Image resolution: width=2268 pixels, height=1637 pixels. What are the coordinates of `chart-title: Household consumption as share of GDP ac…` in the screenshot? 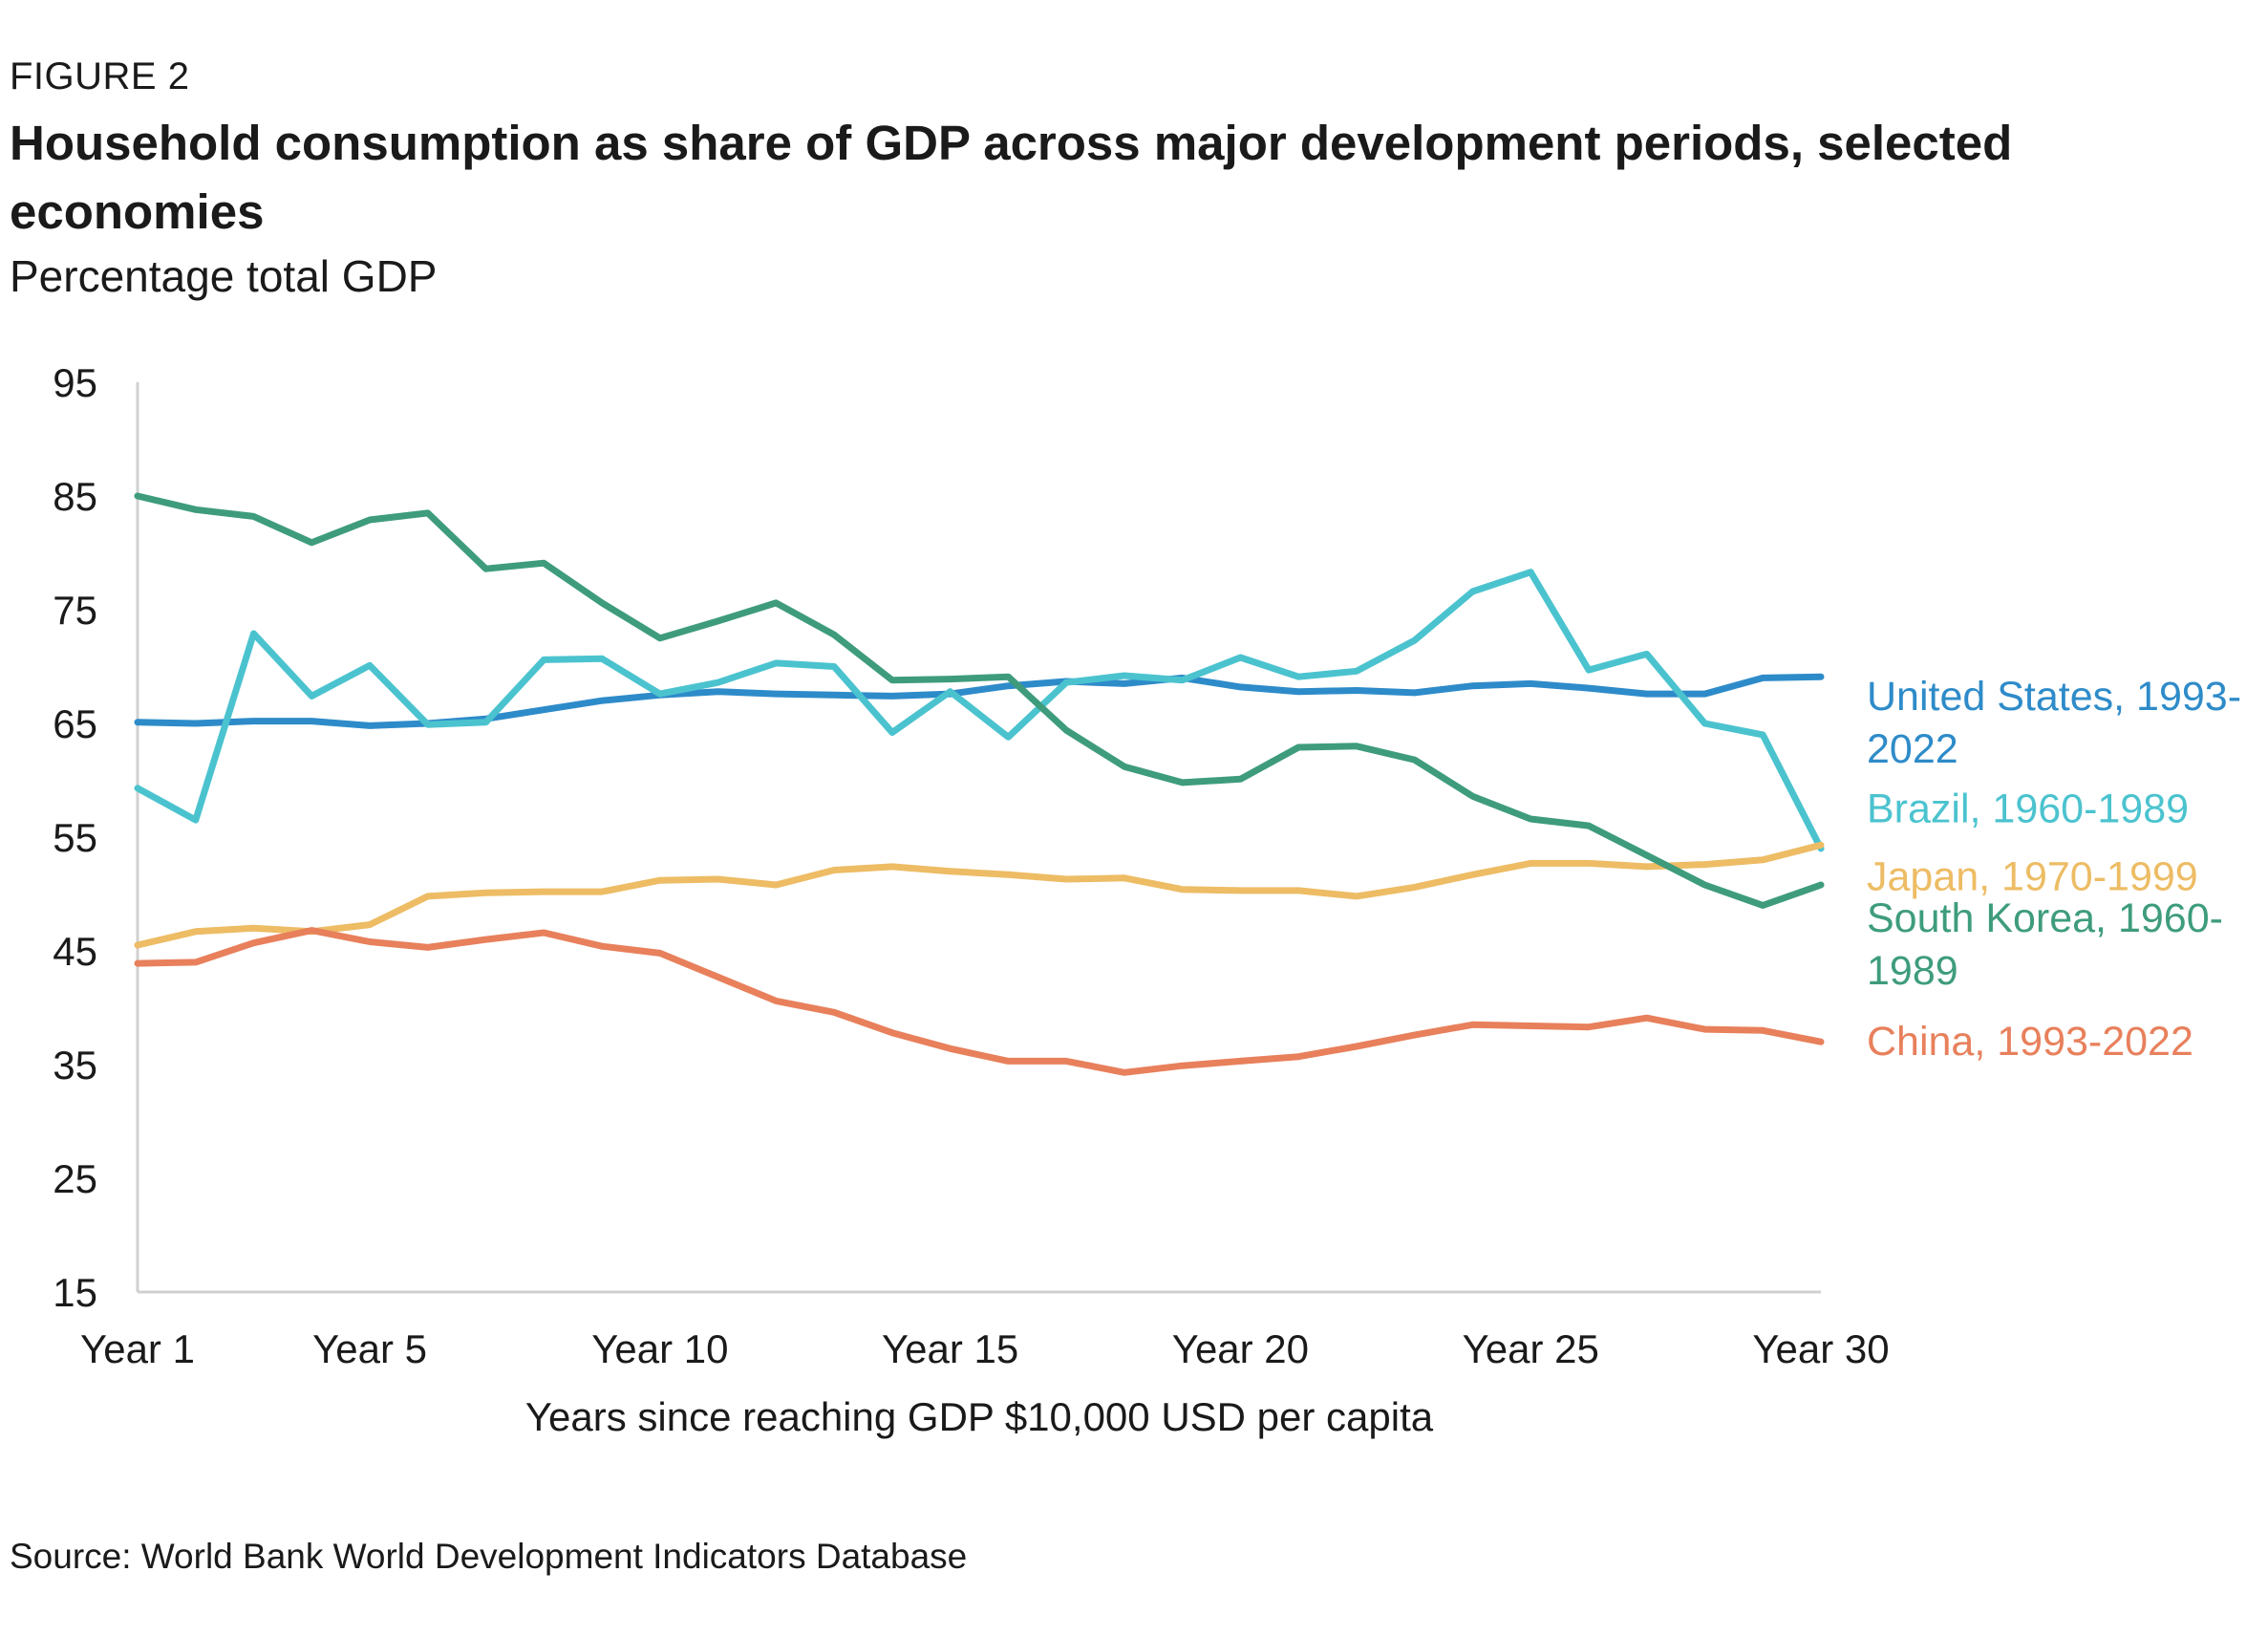 It's located at (1011, 177).